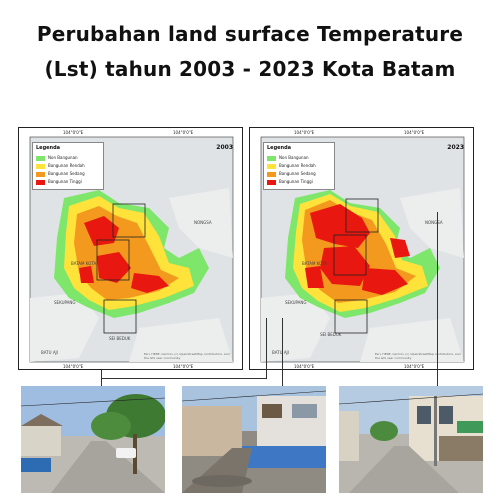 The width and height of the screenshot is (500, 500). I want to click on map-year-2023: 2023, so click(455, 147).